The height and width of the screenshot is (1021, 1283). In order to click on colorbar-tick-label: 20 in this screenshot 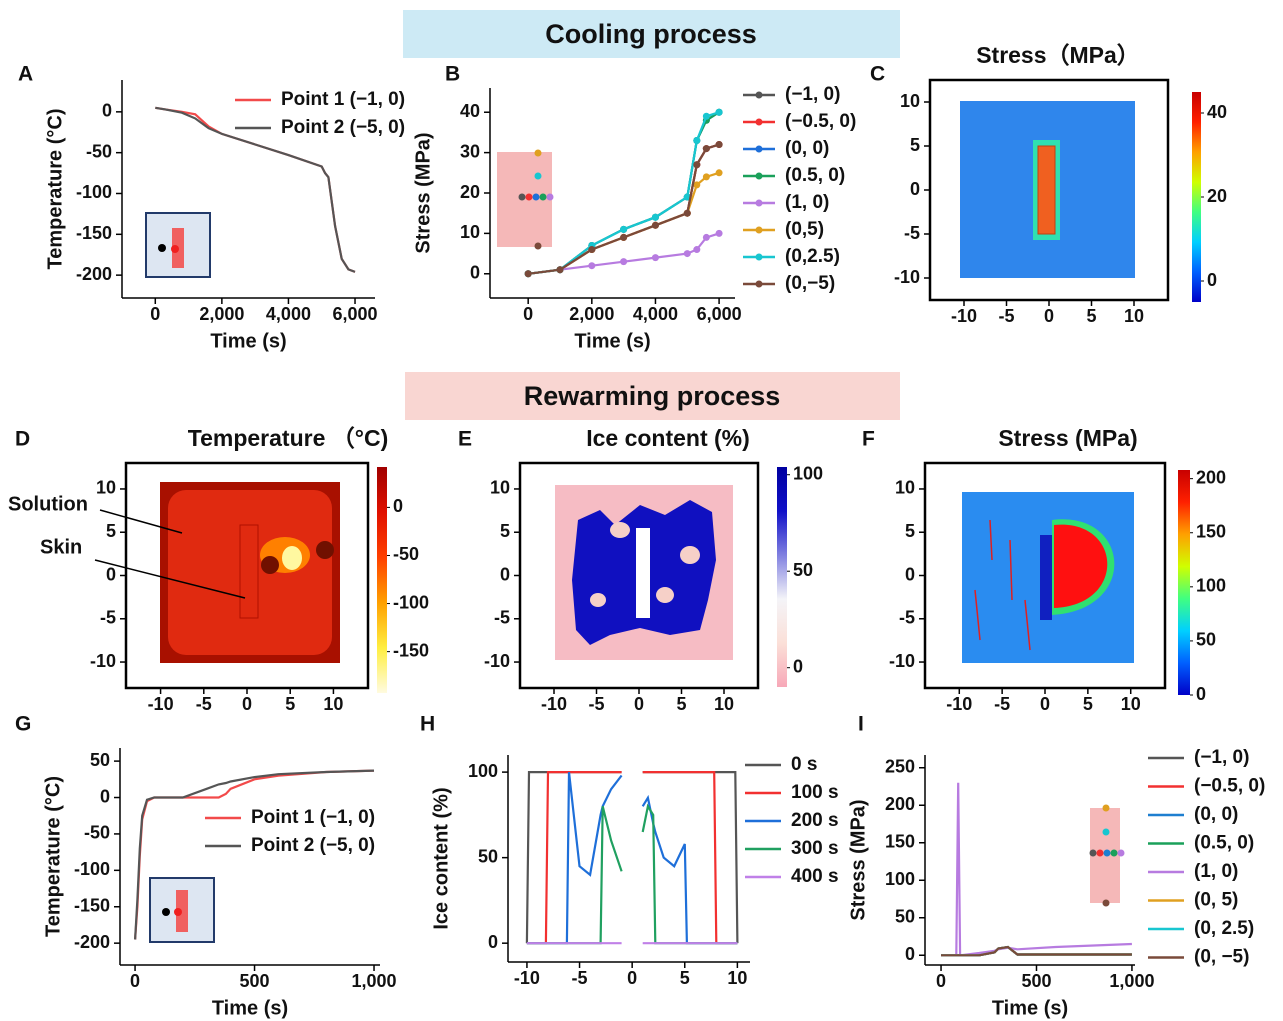, I will do `click(1217, 196)`.